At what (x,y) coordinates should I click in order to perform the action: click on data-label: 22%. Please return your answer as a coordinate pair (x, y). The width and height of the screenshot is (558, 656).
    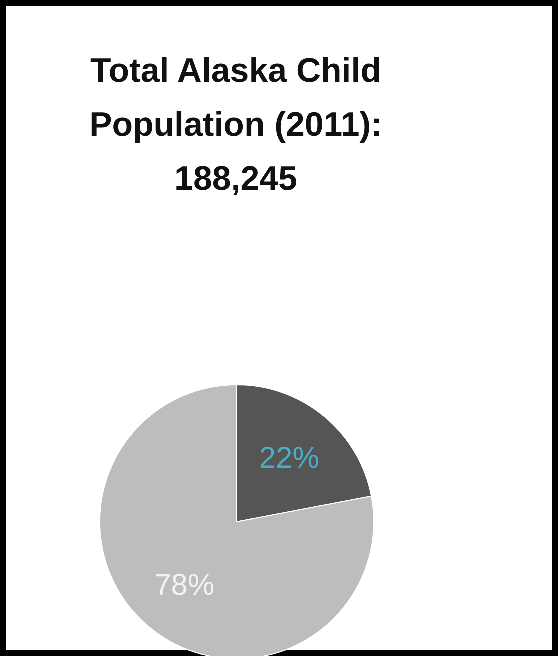
    Looking at the image, I should click on (289, 459).